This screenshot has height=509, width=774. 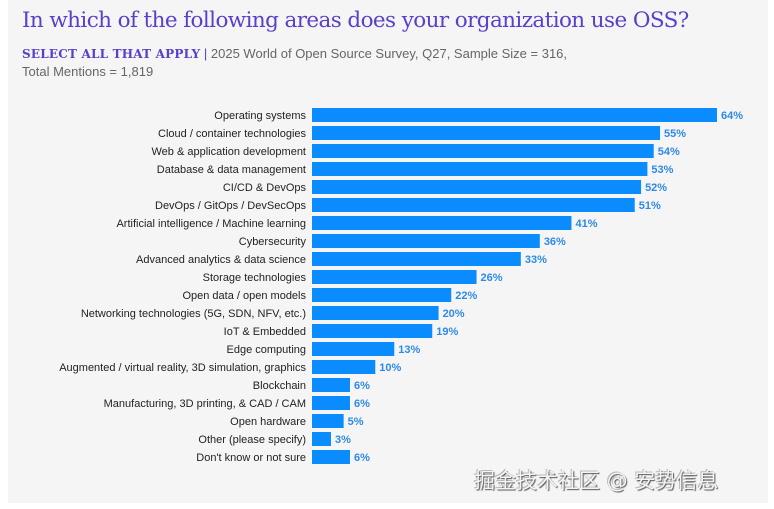 What do you see at coordinates (447, 332) in the screenshot?
I see `value-label: 19%` at bounding box center [447, 332].